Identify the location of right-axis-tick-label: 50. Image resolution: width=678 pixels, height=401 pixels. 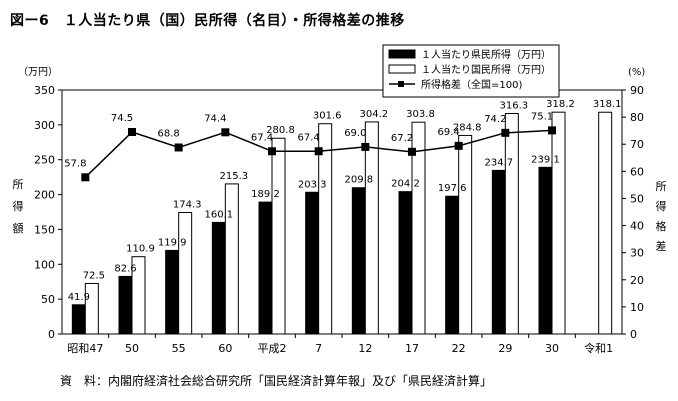
(637, 198).